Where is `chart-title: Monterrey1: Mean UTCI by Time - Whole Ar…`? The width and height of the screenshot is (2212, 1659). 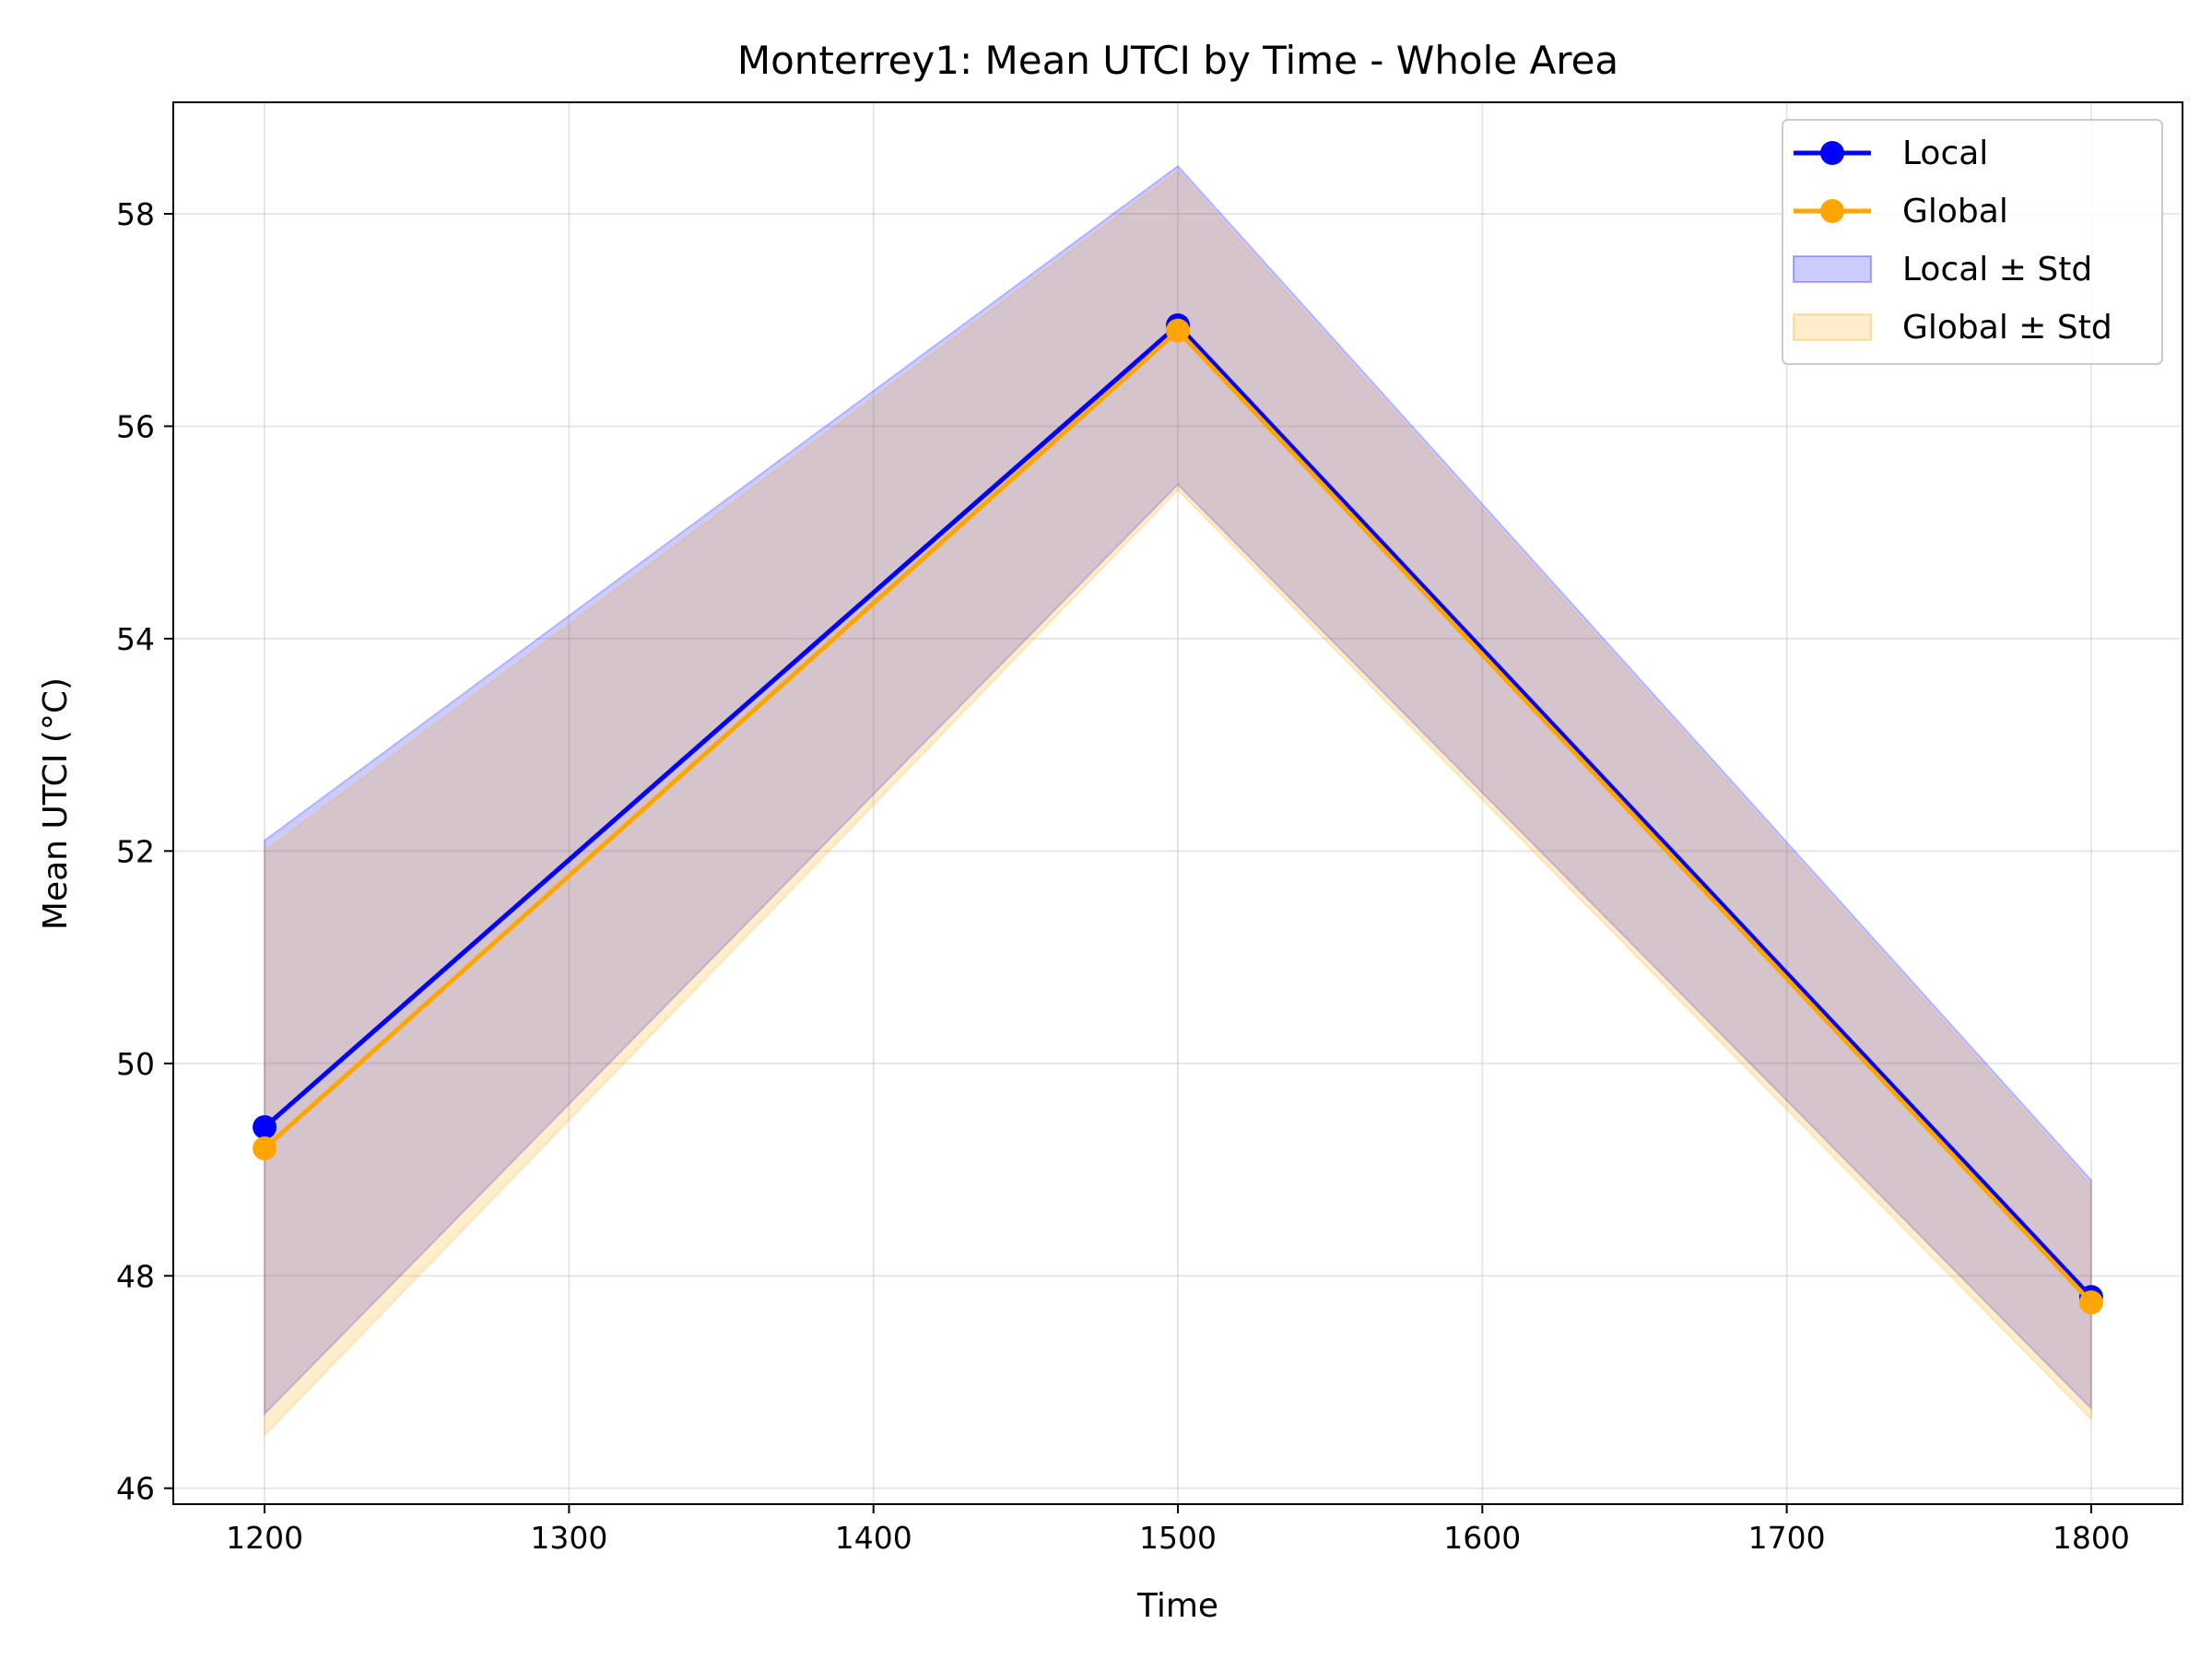 chart-title: Monterrey1: Mean UTCI by Time - Whole Ar… is located at coordinates (1177, 60).